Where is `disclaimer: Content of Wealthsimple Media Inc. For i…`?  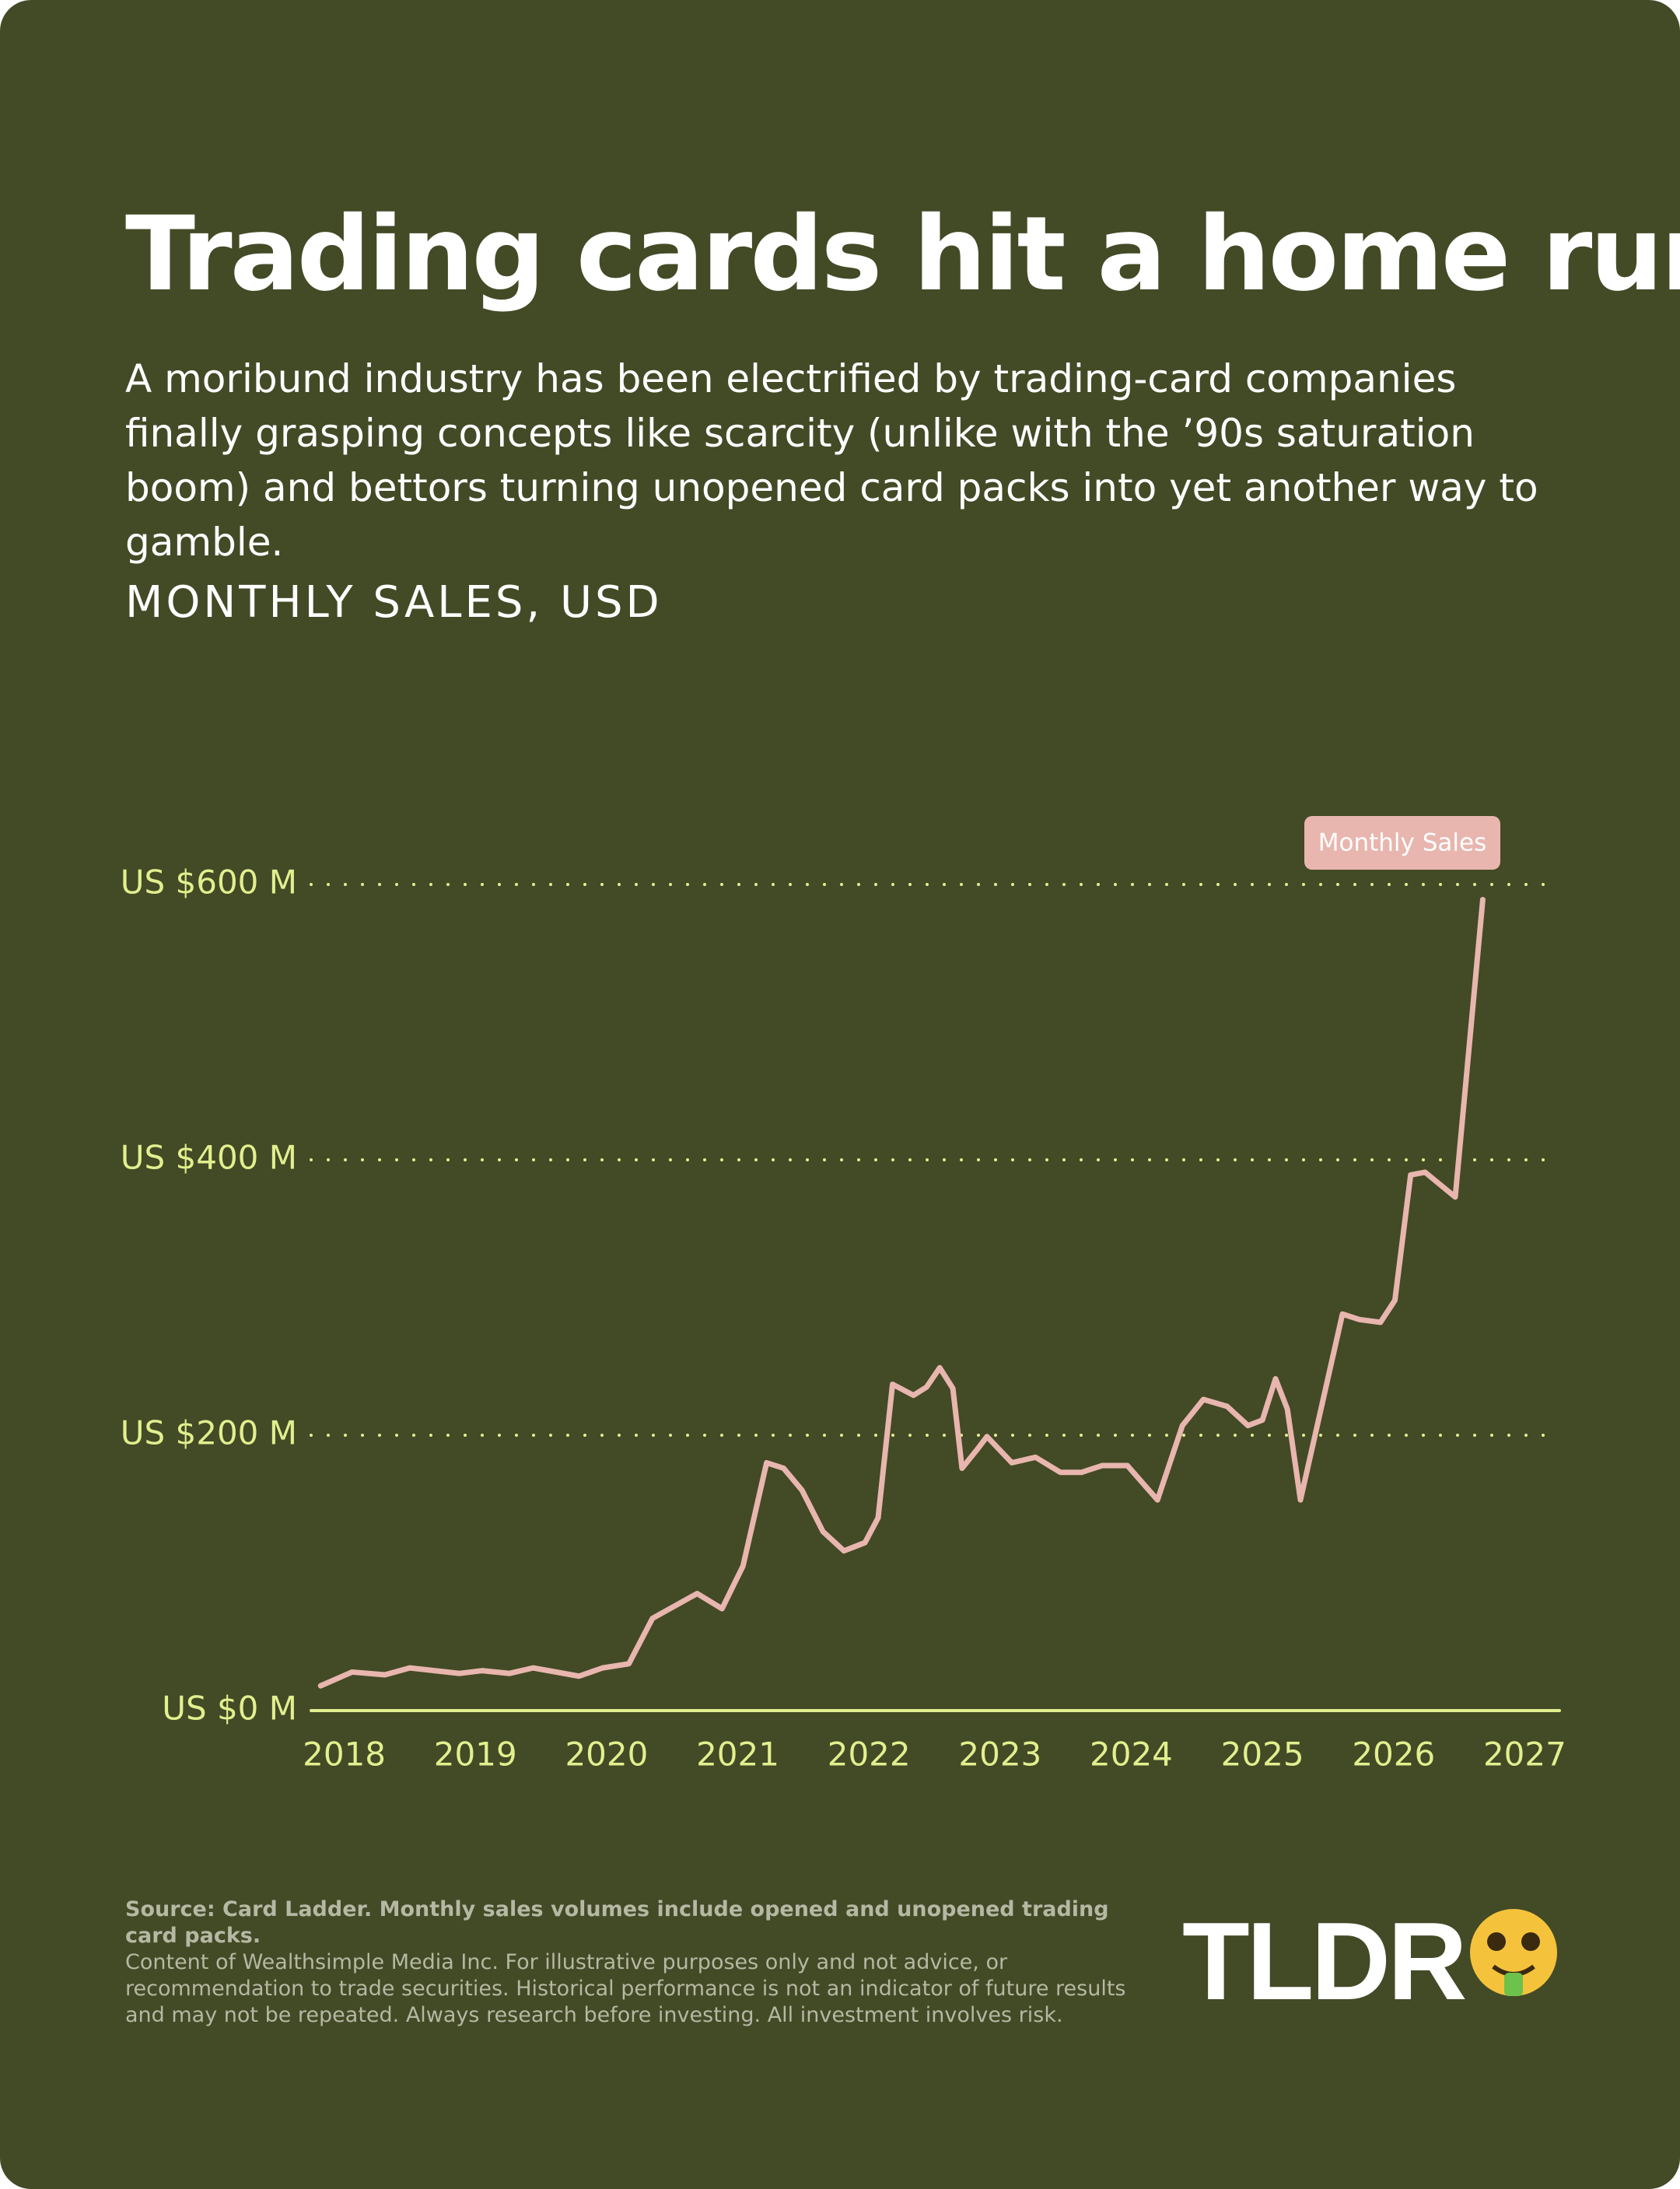
disclaimer: Content of Wealthsimple Media Inc. For i… is located at coordinates (626, 1988).